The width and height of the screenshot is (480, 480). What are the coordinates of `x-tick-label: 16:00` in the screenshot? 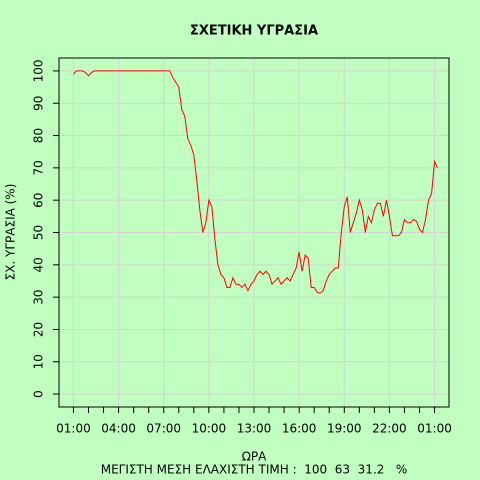 It's located at (299, 429).